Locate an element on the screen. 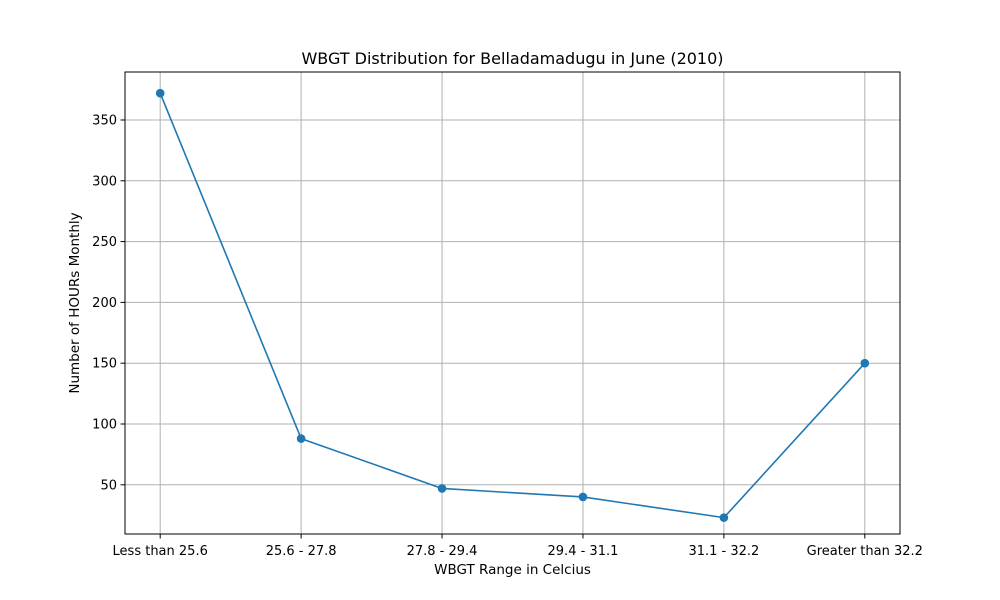 The width and height of the screenshot is (1000, 600). y-tick-label: 300 is located at coordinates (104, 181).